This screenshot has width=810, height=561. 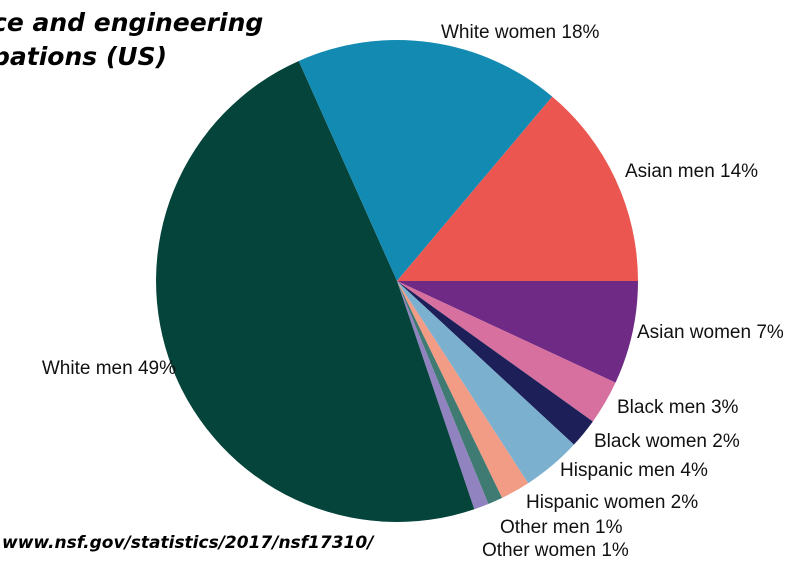 I want to click on slice-label-1: Black men 3%, so click(x=678, y=407).